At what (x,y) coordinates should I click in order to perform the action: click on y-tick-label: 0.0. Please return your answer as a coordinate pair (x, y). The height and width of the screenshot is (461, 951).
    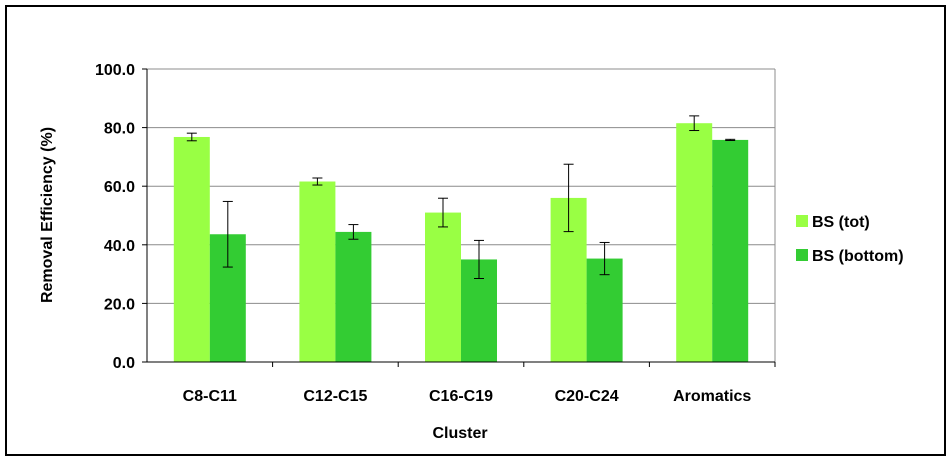
    Looking at the image, I should click on (124, 363).